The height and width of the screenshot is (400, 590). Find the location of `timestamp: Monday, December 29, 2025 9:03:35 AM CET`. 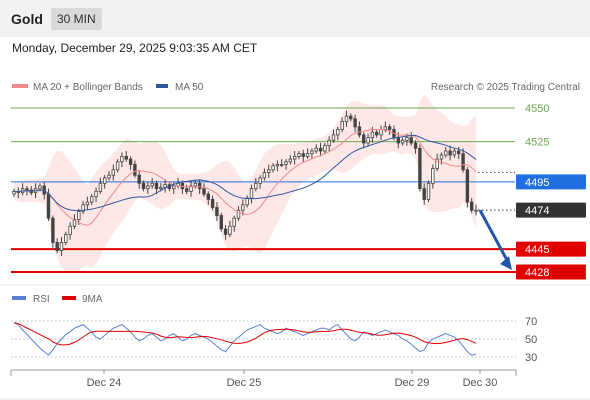

timestamp: Monday, December 29, 2025 9:03:35 AM CET is located at coordinates (135, 48).